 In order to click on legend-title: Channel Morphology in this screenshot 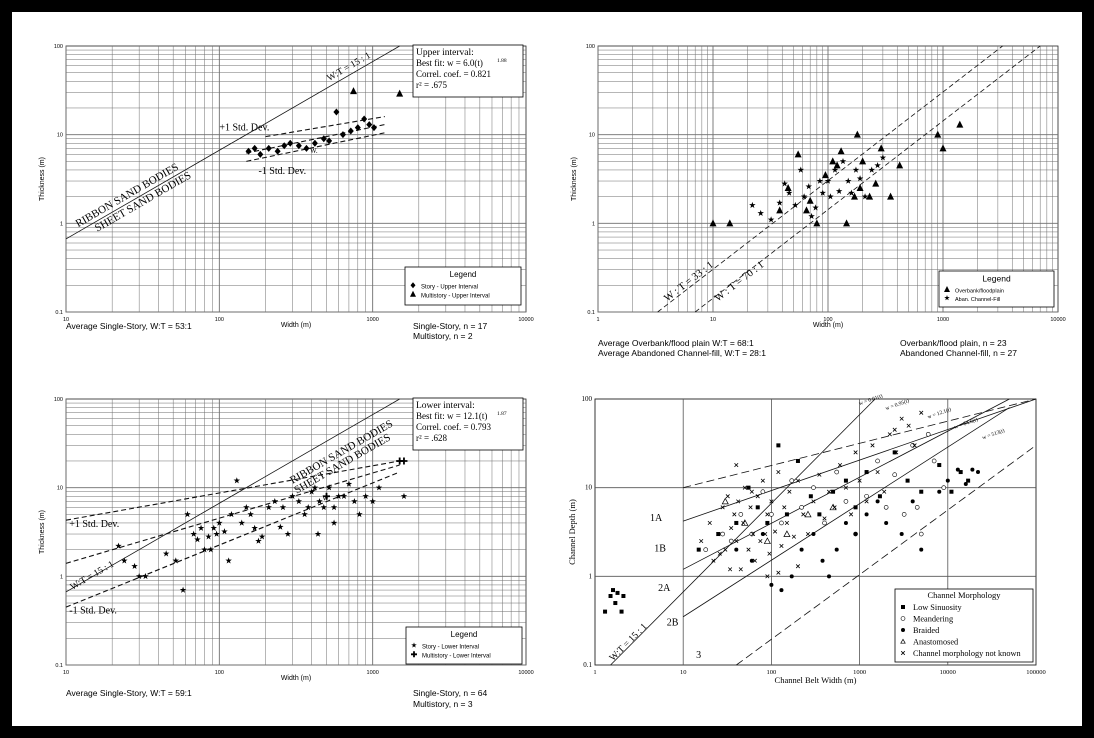, I will do `click(965, 595)`.